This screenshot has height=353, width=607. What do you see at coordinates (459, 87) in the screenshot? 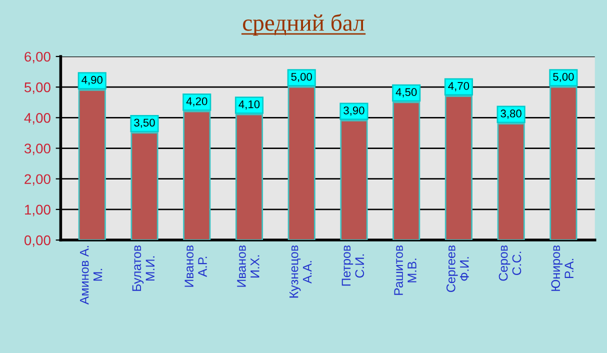
I see `data-label: 4,70` at bounding box center [459, 87].